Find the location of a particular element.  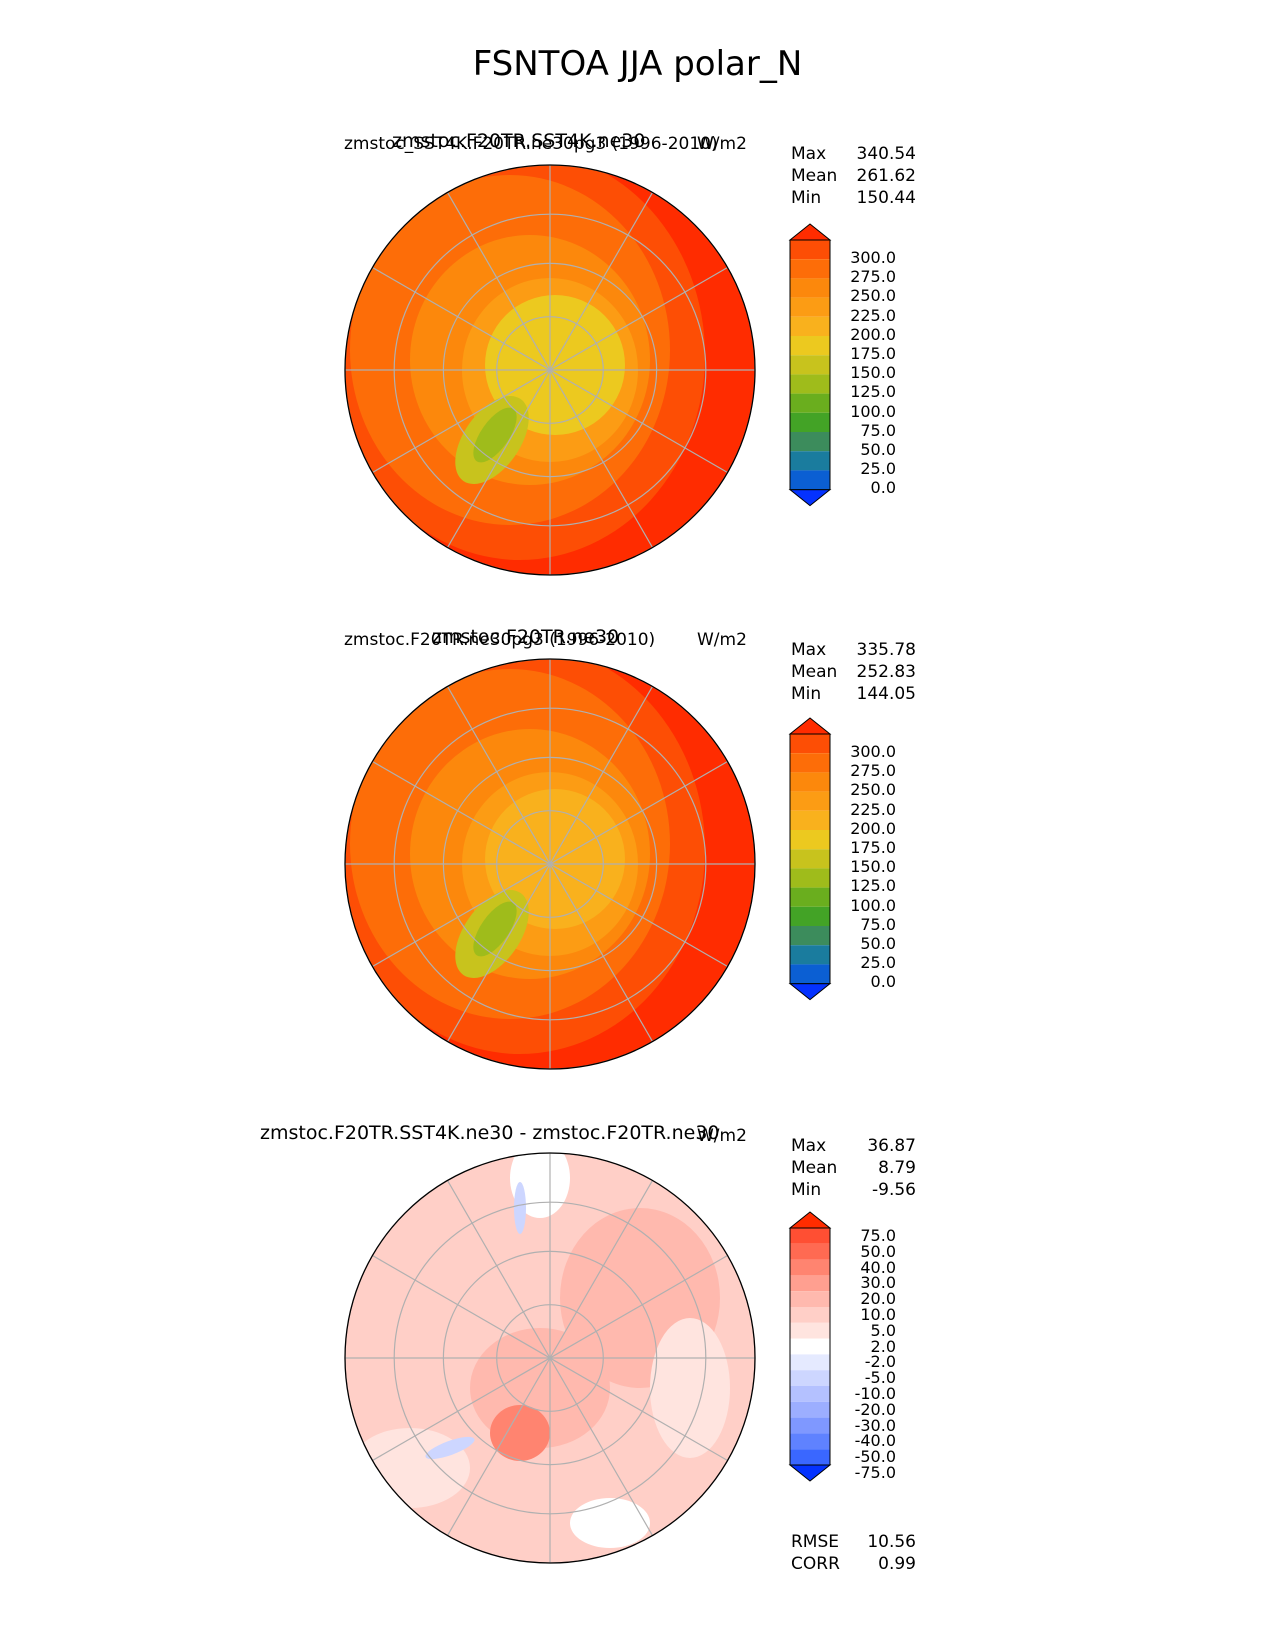

panel-2-ref-long-title: zmstoc.F20TR.ne30pg3 (1996-2010) is located at coordinates (500, 640).